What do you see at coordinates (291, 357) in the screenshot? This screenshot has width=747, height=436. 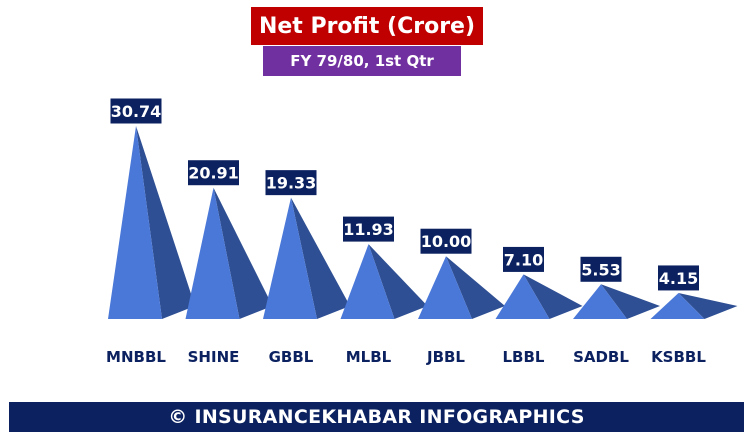 I see `category-label: GBBL` at bounding box center [291, 357].